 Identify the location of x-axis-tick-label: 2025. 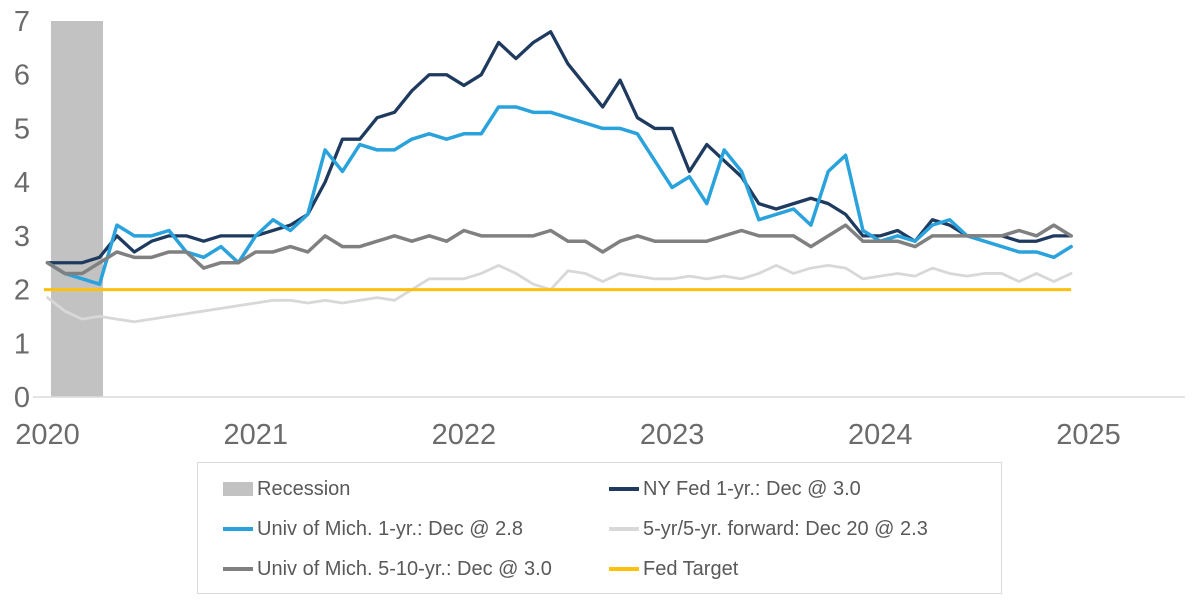
(1088, 435).